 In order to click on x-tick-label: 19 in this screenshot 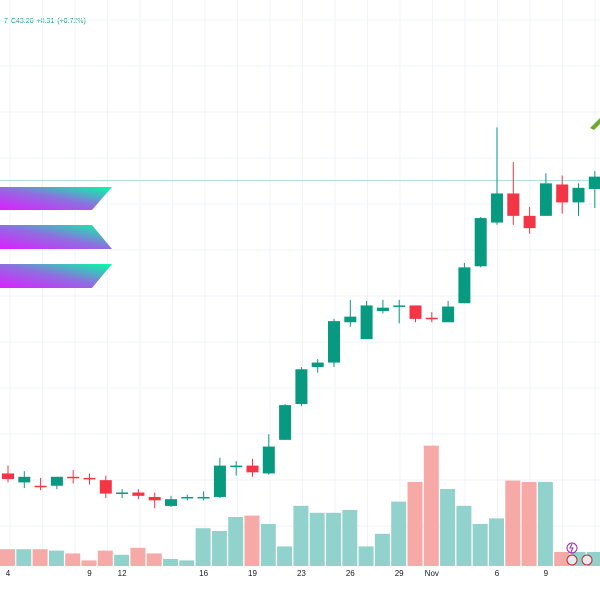, I will do `click(252, 573)`.